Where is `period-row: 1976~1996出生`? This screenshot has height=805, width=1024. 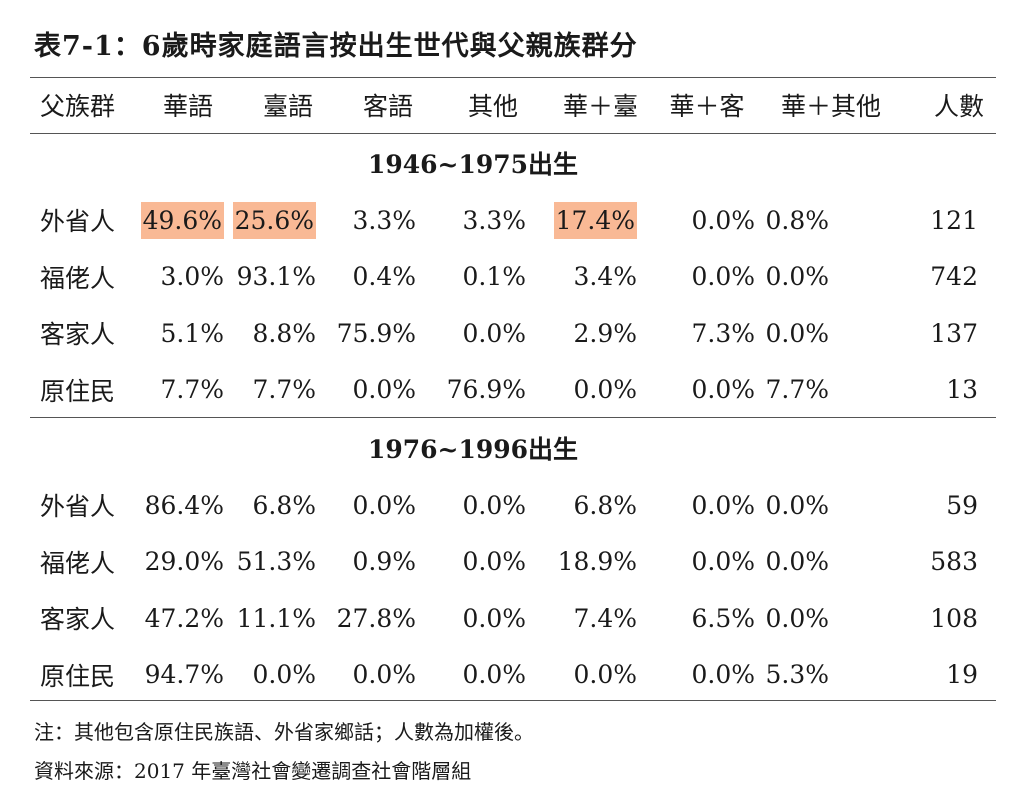 period-row: 1976~1996出生 is located at coordinates (513, 447).